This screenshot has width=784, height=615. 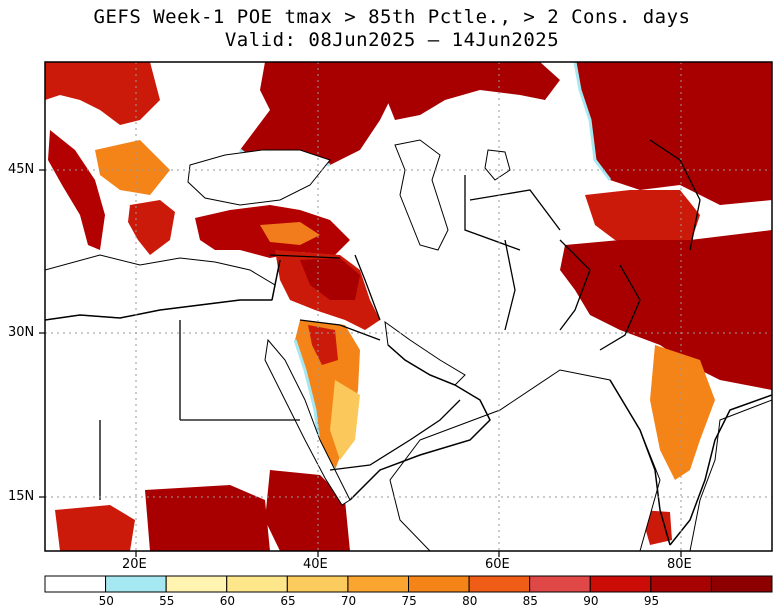 What do you see at coordinates (682, 412) in the screenshot?
I see `heat-area-india-west` at bounding box center [682, 412].